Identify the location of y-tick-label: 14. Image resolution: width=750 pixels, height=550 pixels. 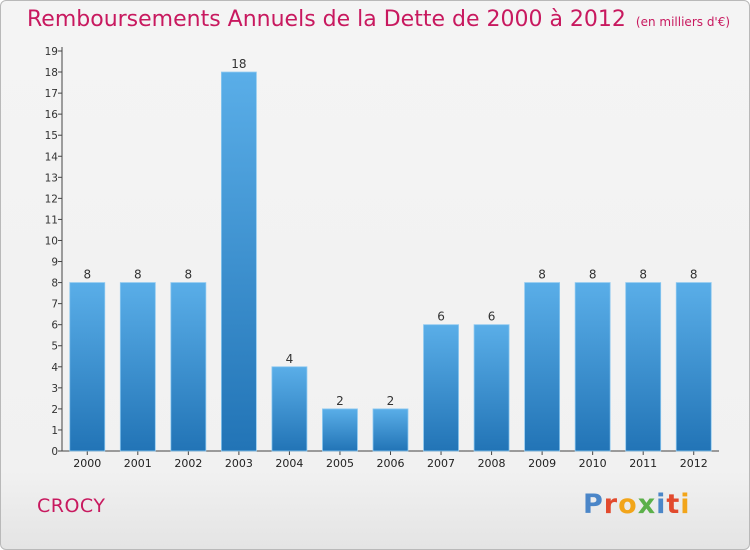
(52, 157).